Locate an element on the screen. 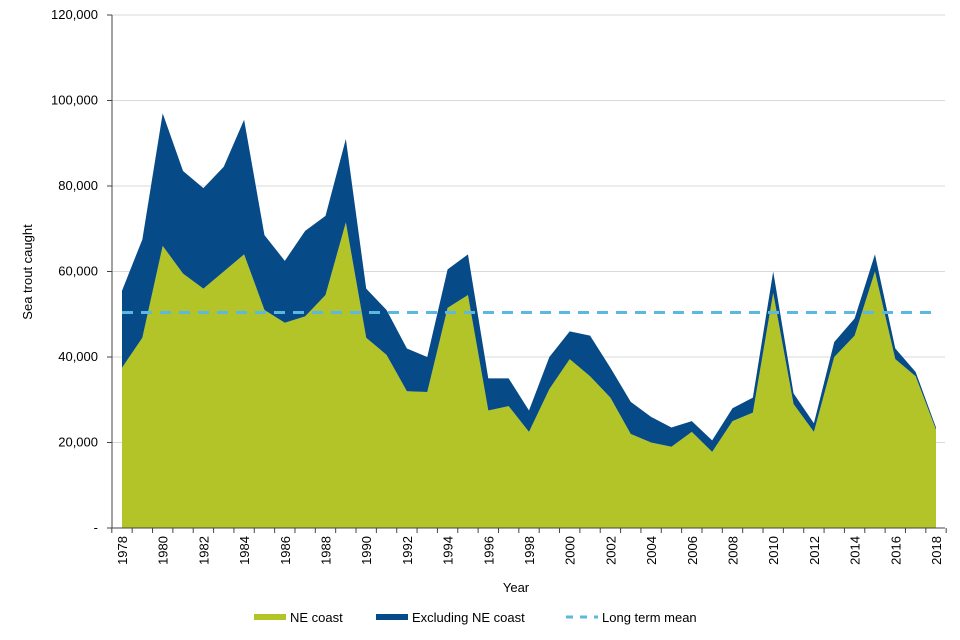  x-tick-label: 1990 is located at coordinates (366, 550).